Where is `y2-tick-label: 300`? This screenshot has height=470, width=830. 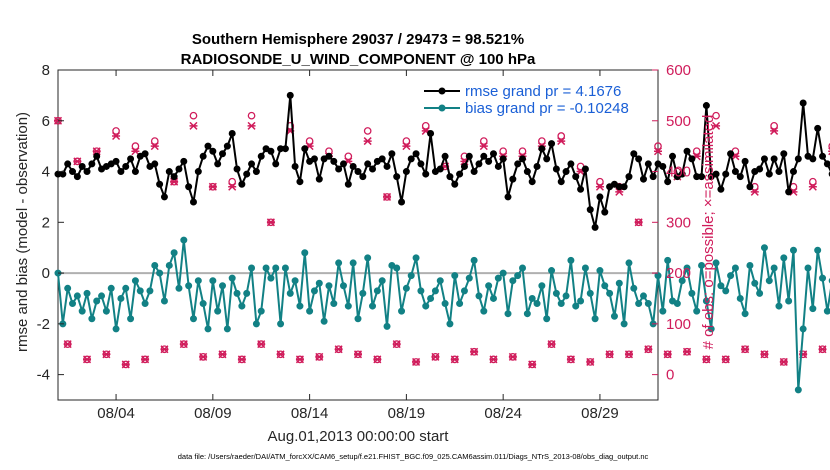 y2-tick-label: 300 is located at coordinates (678, 222).